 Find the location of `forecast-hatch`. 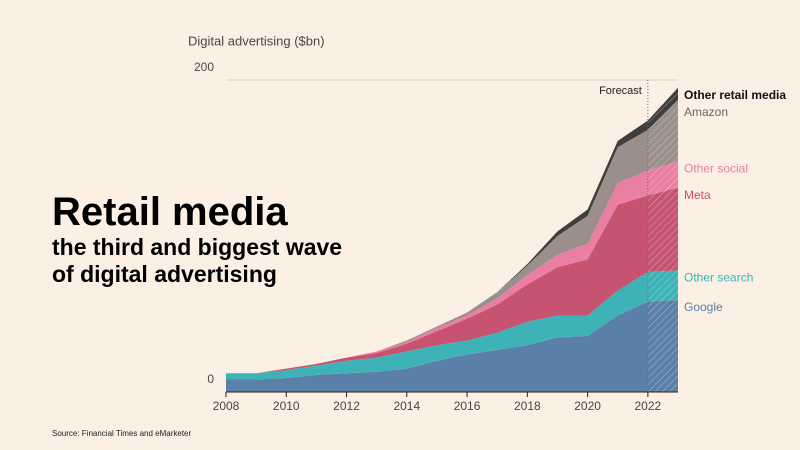

forecast-hatch is located at coordinates (662, 236).